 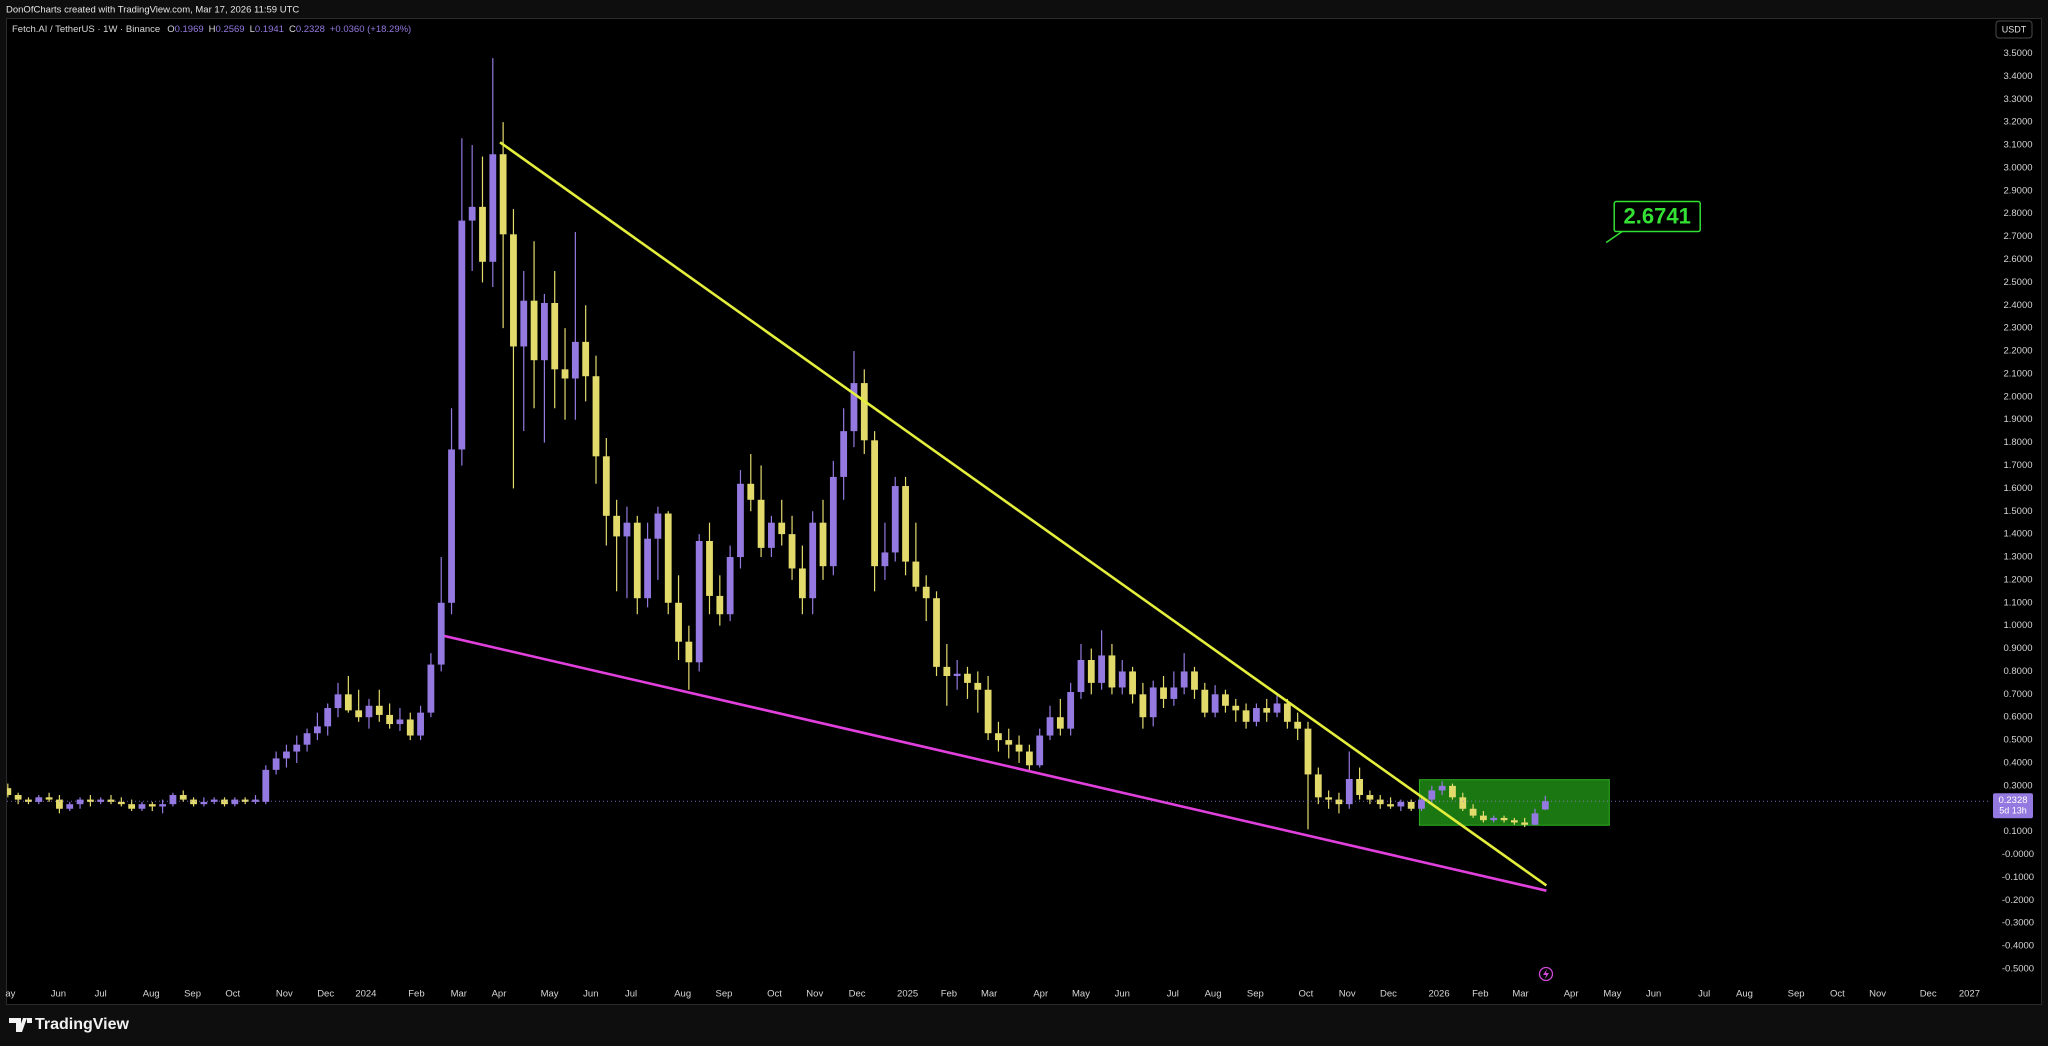 What do you see at coordinates (1744, 994) in the screenshot?
I see `x-tick-label: Aug` at bounding box center [1744, 994].